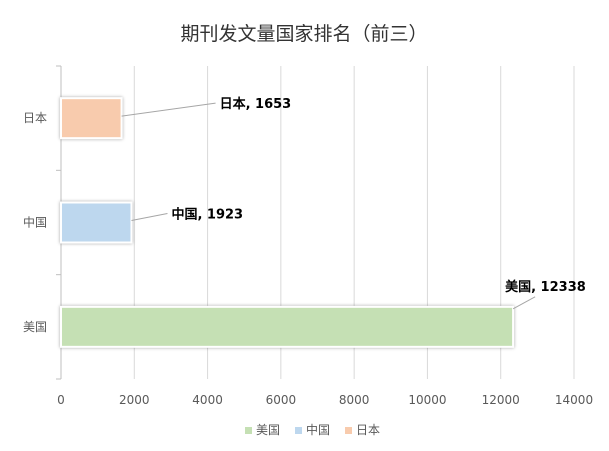 The width and height of the screenshot is (609, 451). What do you see at coordinates (256, 104) in the screenshot?
I see `data-label: 日本, 1653` at bounding box center [256, 104].